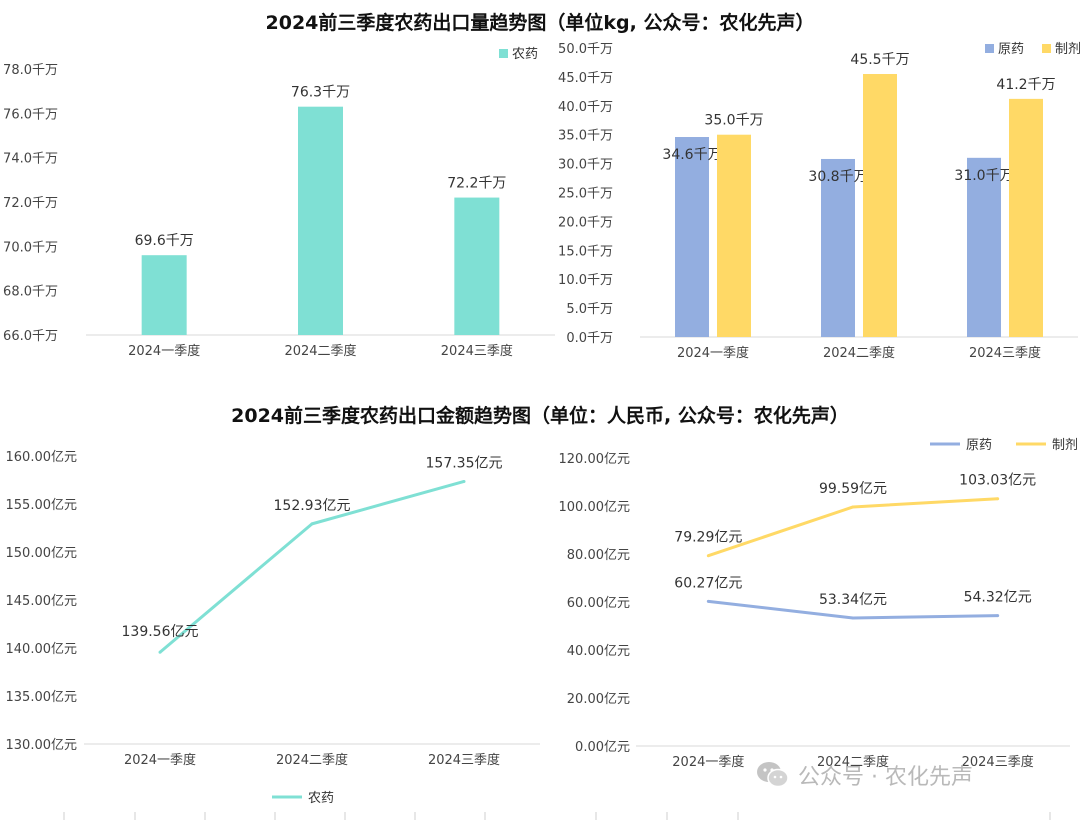  I want to click on y-tick-label: 80.00亿元, so click(598, 555).